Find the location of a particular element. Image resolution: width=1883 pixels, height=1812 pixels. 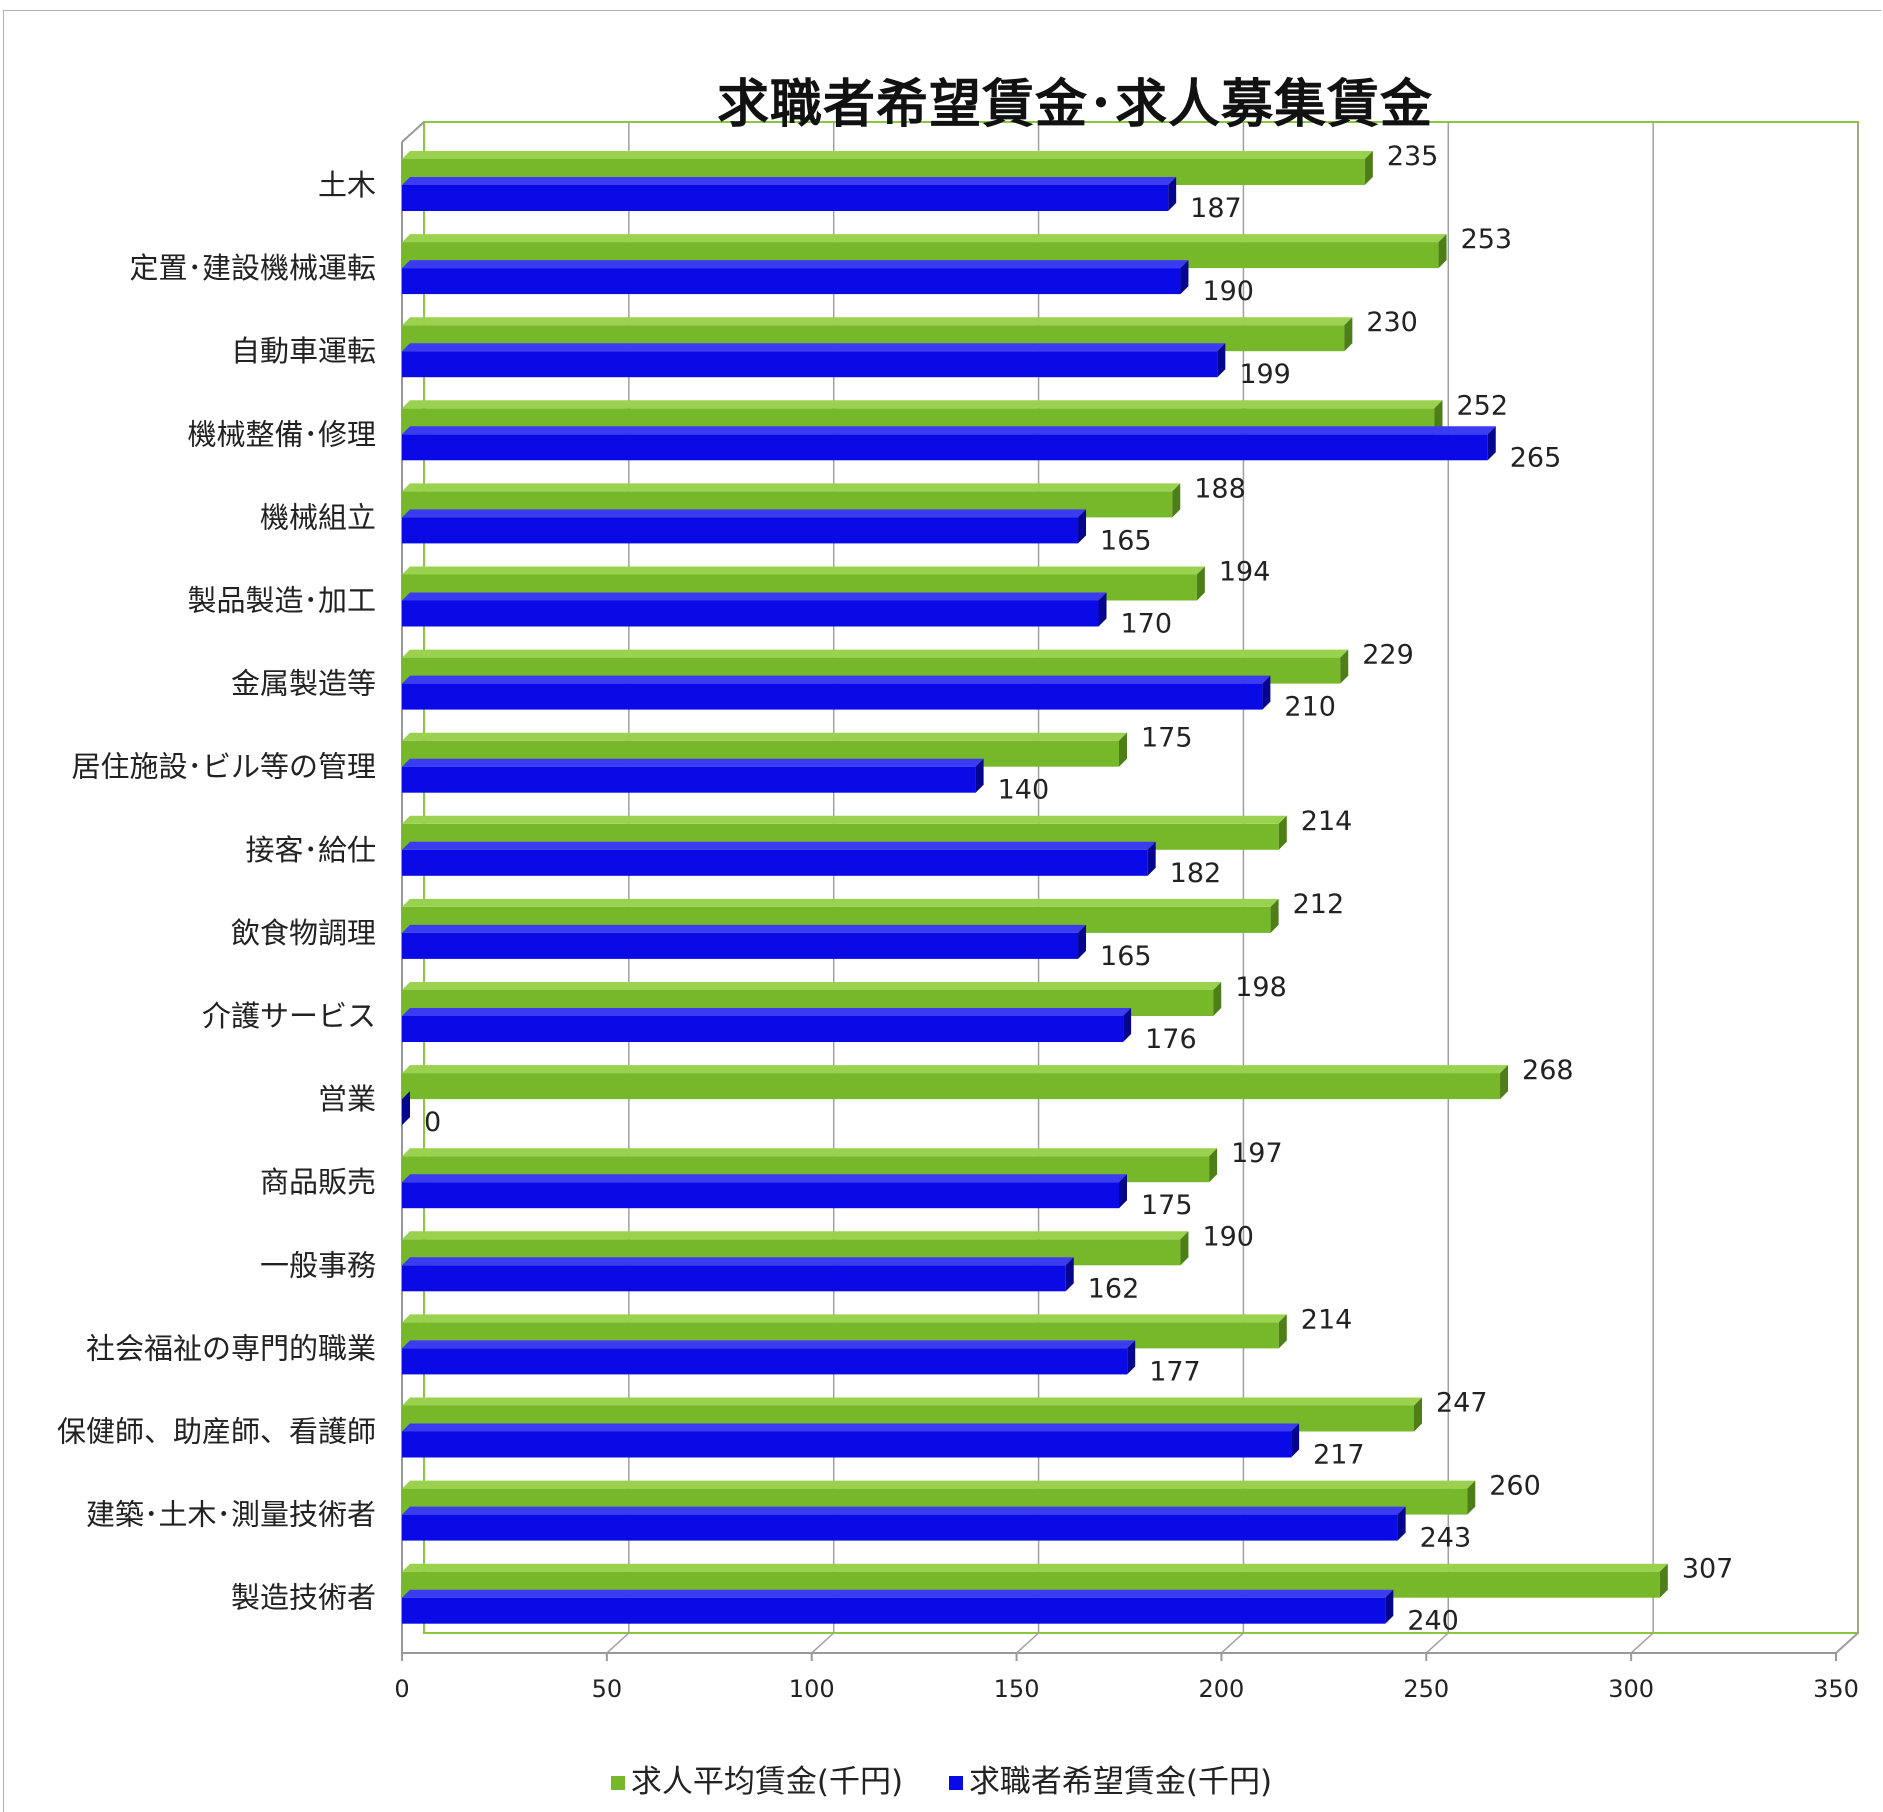

legend-label: 求人平均賃金(千円) is located at coordinates (767, 1782).